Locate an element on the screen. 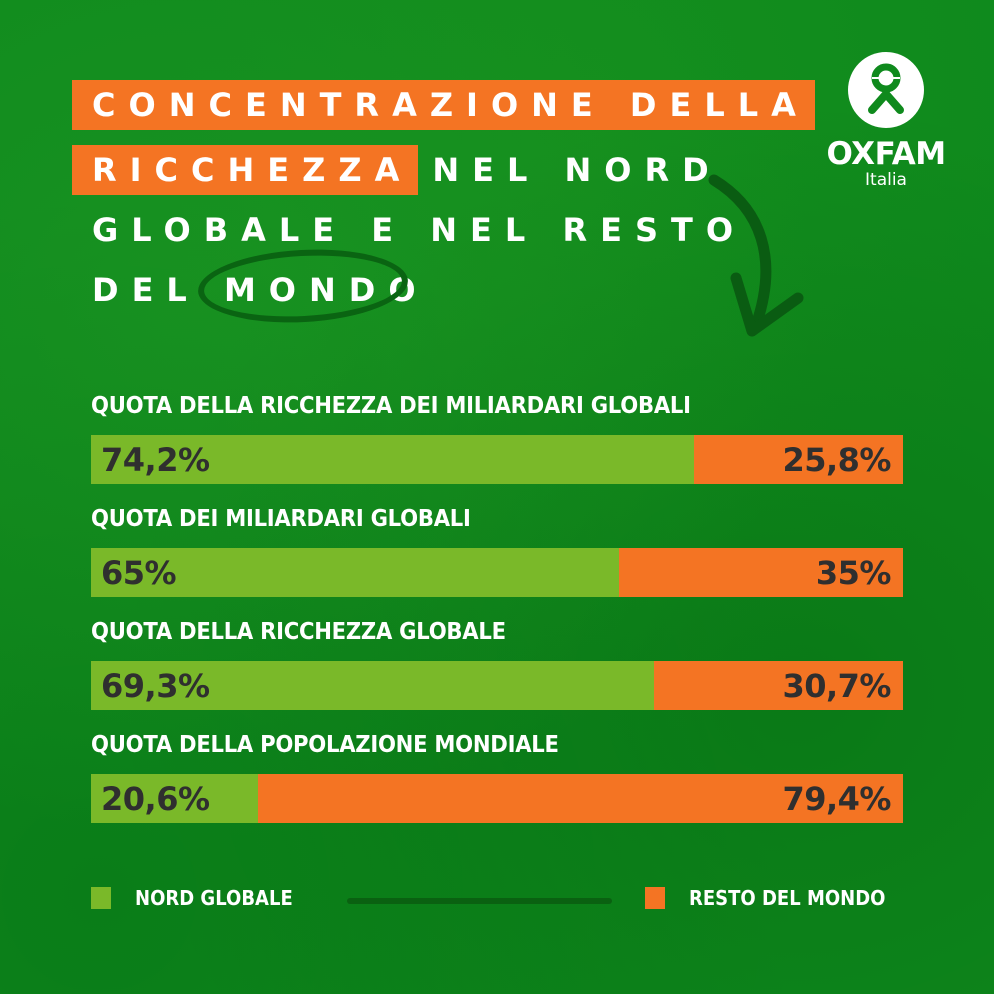 The height and width of the screenshot is (994, 994). title-line-2: RICCHEZZA NEL NORD is located at coordinates (397, 170).